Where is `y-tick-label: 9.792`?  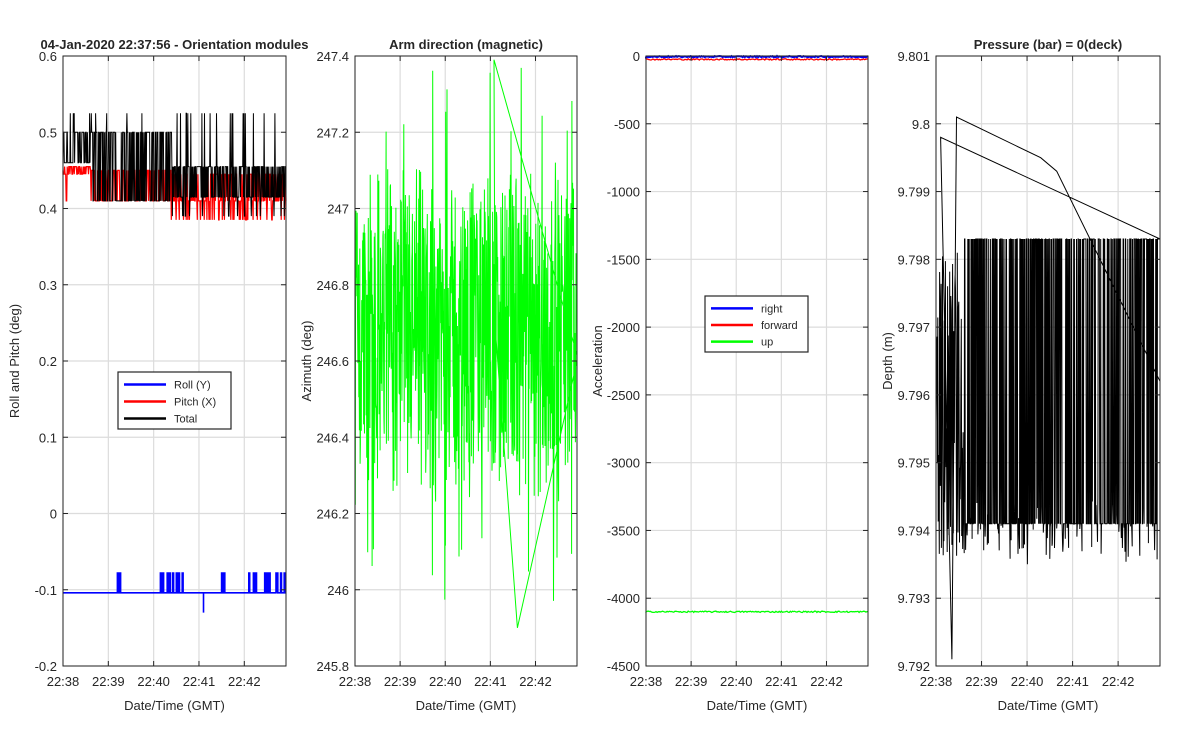 y-tick-label: 9.792 is located at coordinates (913, 666).